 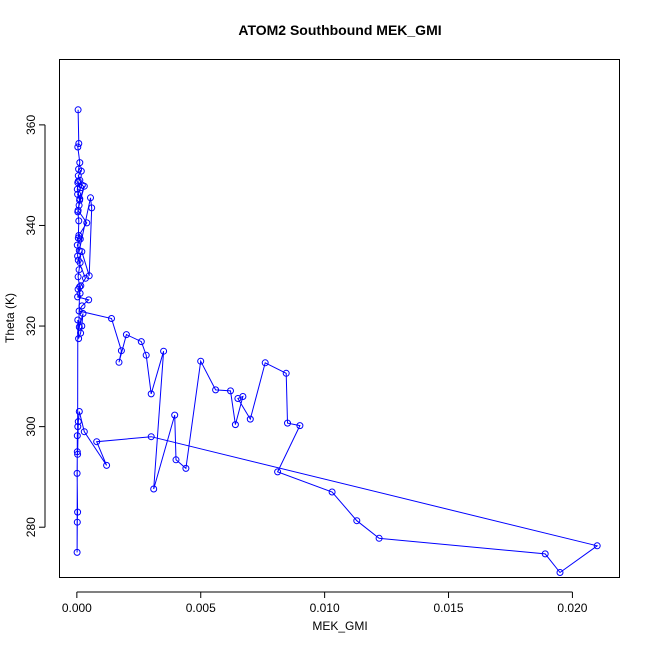 I want to click on y-axis-title: Theta (K), so click(x=10, y=318).